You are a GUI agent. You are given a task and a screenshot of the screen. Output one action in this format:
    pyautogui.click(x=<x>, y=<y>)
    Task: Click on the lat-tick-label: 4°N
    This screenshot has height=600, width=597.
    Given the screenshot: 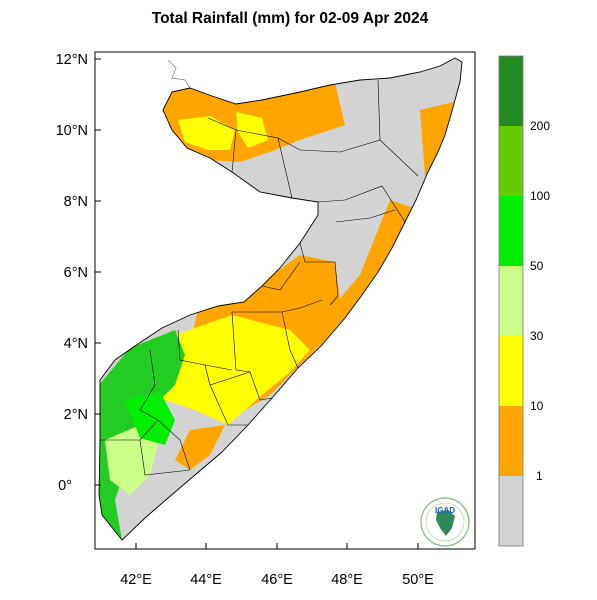 What is the action you would take?
    pyautogui.click(x=76, y=344)
    